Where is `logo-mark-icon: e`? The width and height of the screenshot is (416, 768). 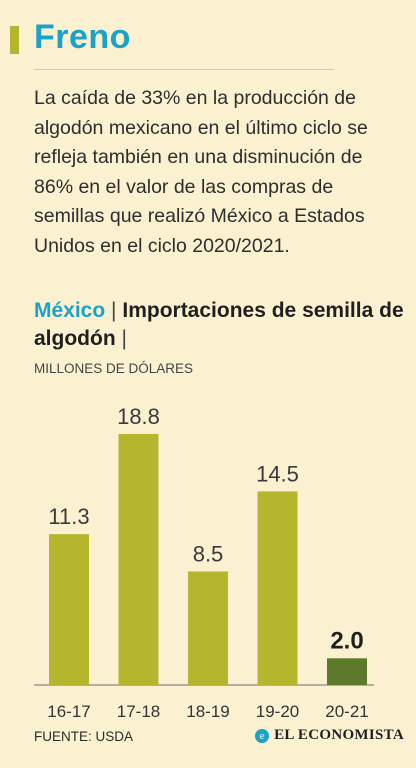
logo-mark-icon: e is located at coordinates (262, 735).